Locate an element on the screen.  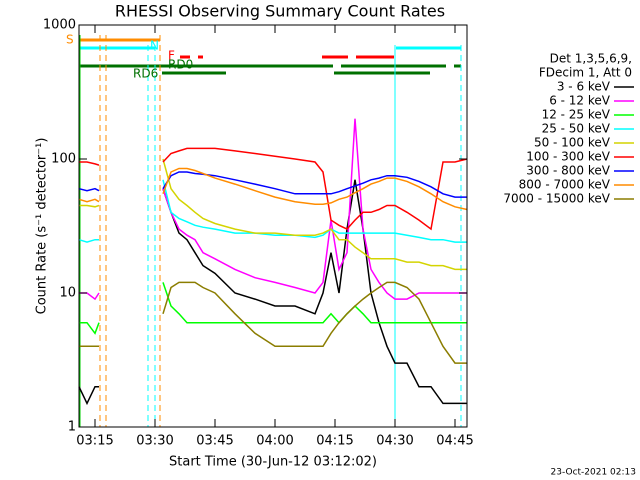
legend-label: 6 - 12 keV is located at coordinates (580, 101).